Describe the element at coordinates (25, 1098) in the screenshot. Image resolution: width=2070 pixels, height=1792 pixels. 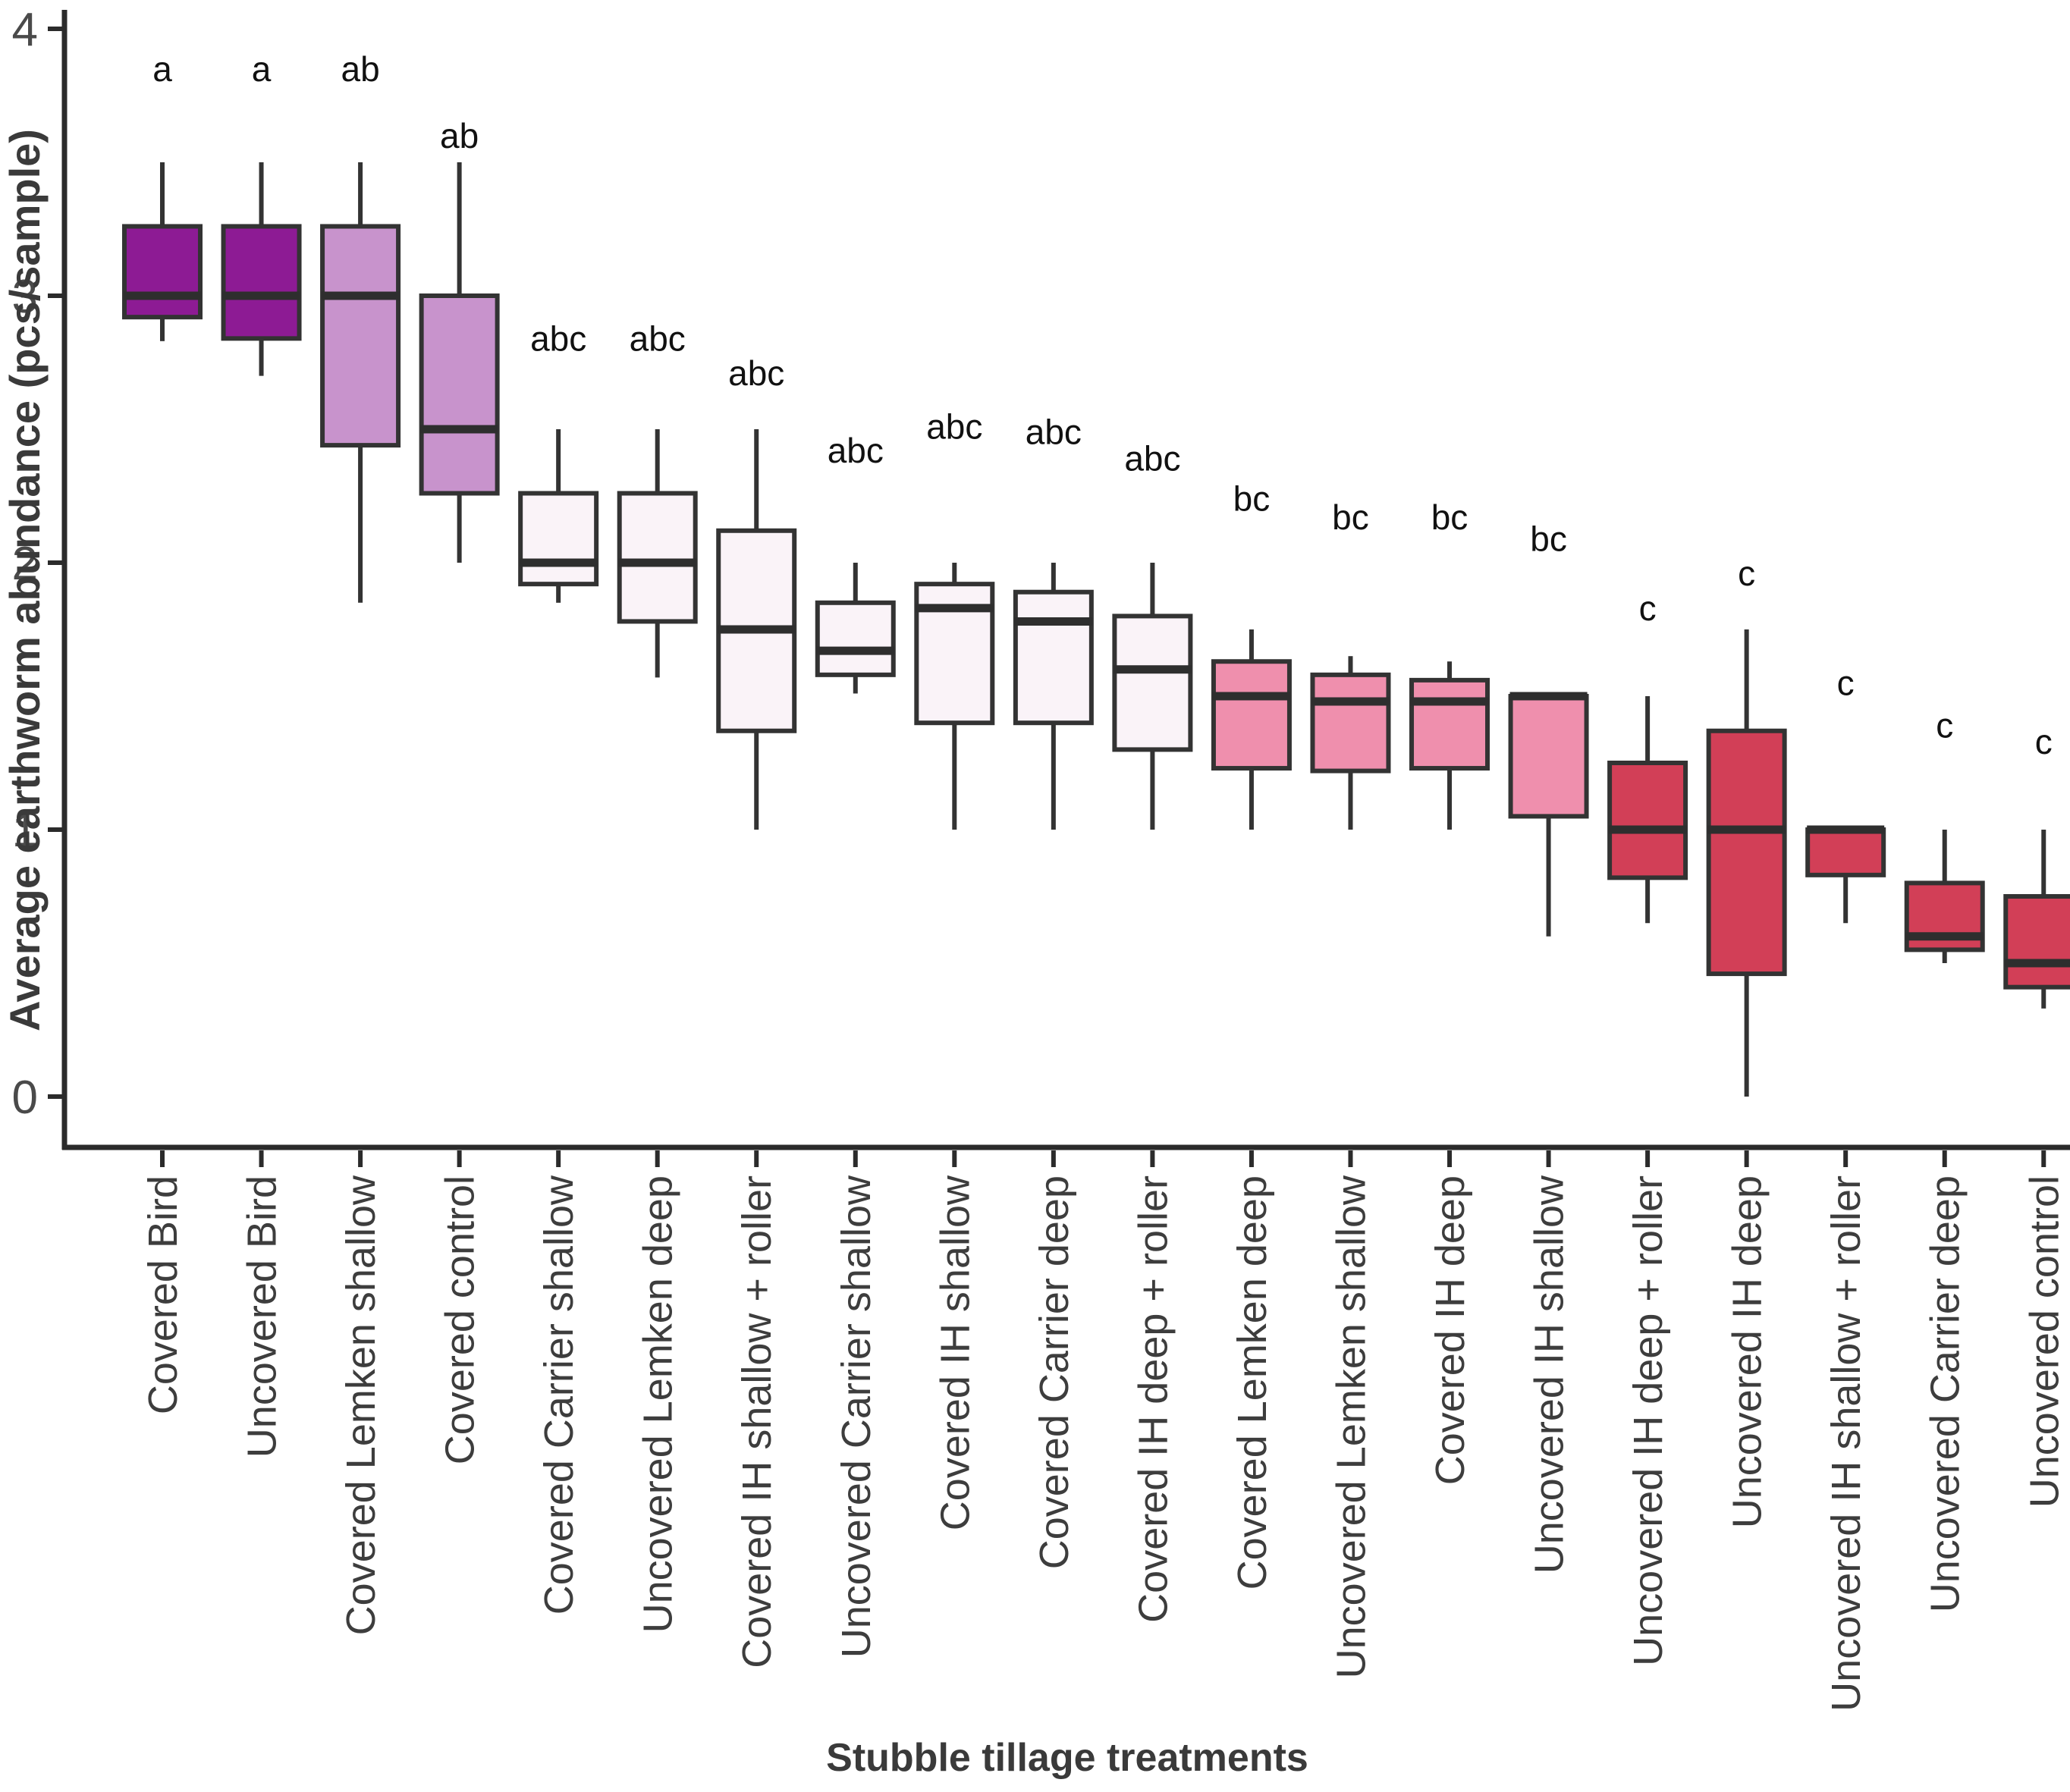
I see `y-tick-label: 0` at that location.